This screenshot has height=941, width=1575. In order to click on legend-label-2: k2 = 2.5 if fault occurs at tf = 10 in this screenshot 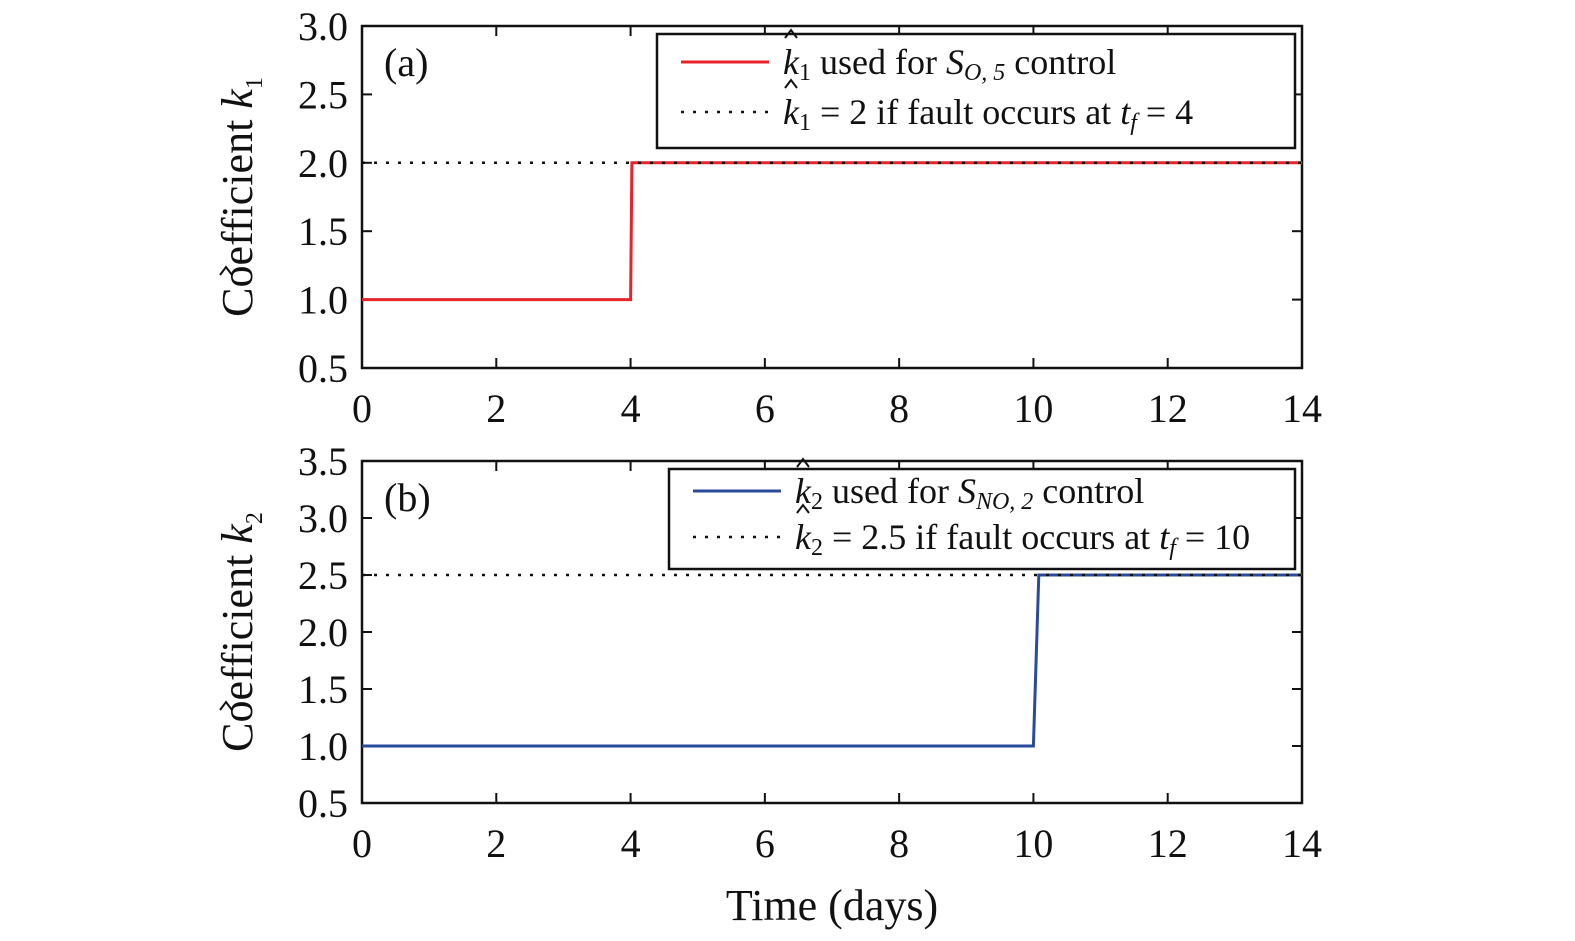, I will do `click(1022, 539)`.